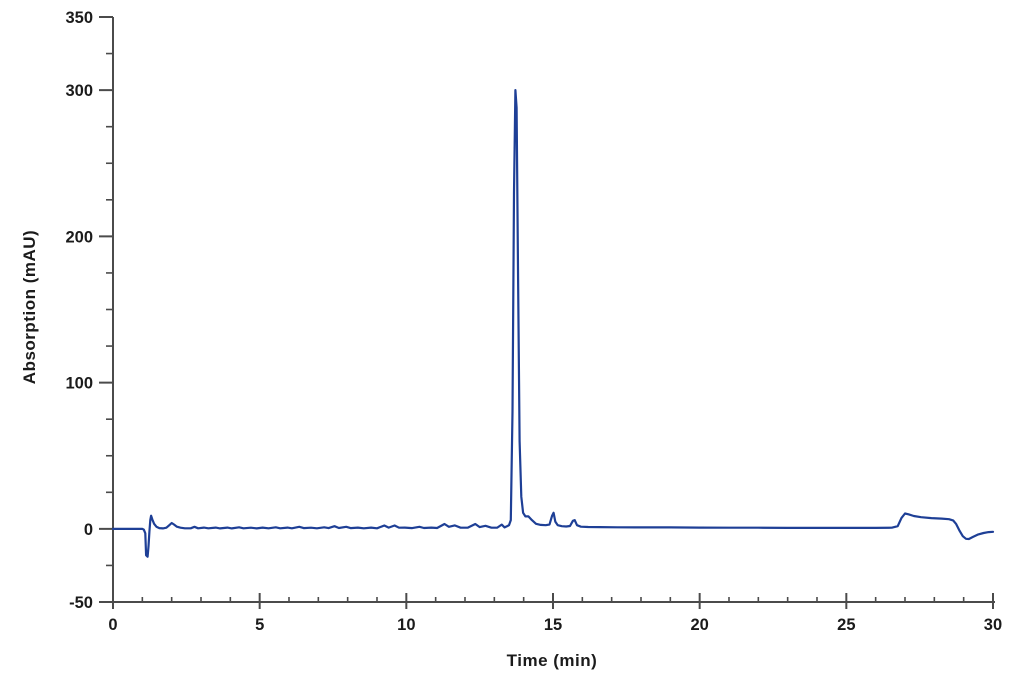 The image size is (1024, 695). What do you see at coordinates (79, 18) in the screenshot?
I see `y-tick-label: 350` at bounding box center [79, 18].